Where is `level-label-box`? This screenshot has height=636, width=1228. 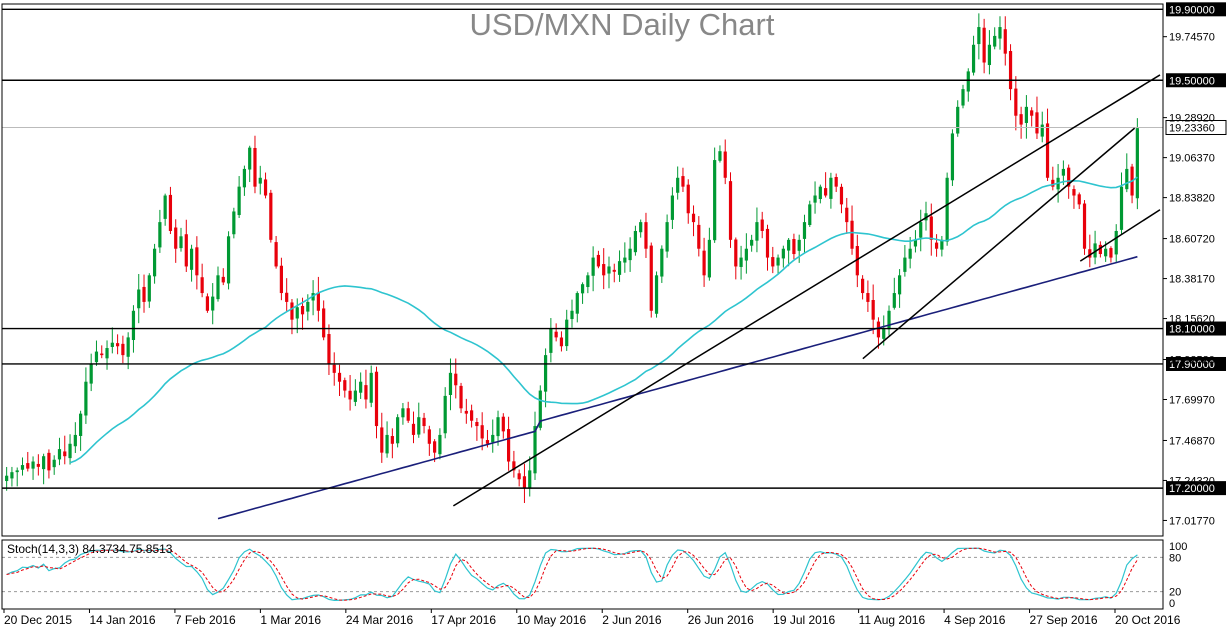
level-label-box is located at coordinates (1196, 363).